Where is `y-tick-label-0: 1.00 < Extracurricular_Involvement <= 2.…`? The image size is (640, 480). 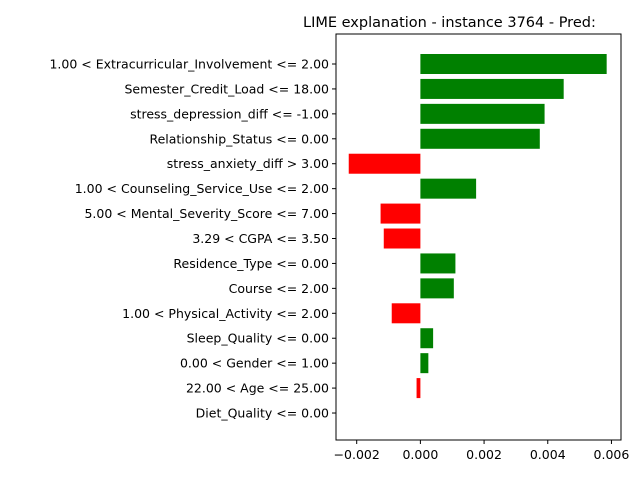 y-tick-label-0: 1.00 < Extracurricular_Involvement <= 2.… is located at coordinates (189, 64).